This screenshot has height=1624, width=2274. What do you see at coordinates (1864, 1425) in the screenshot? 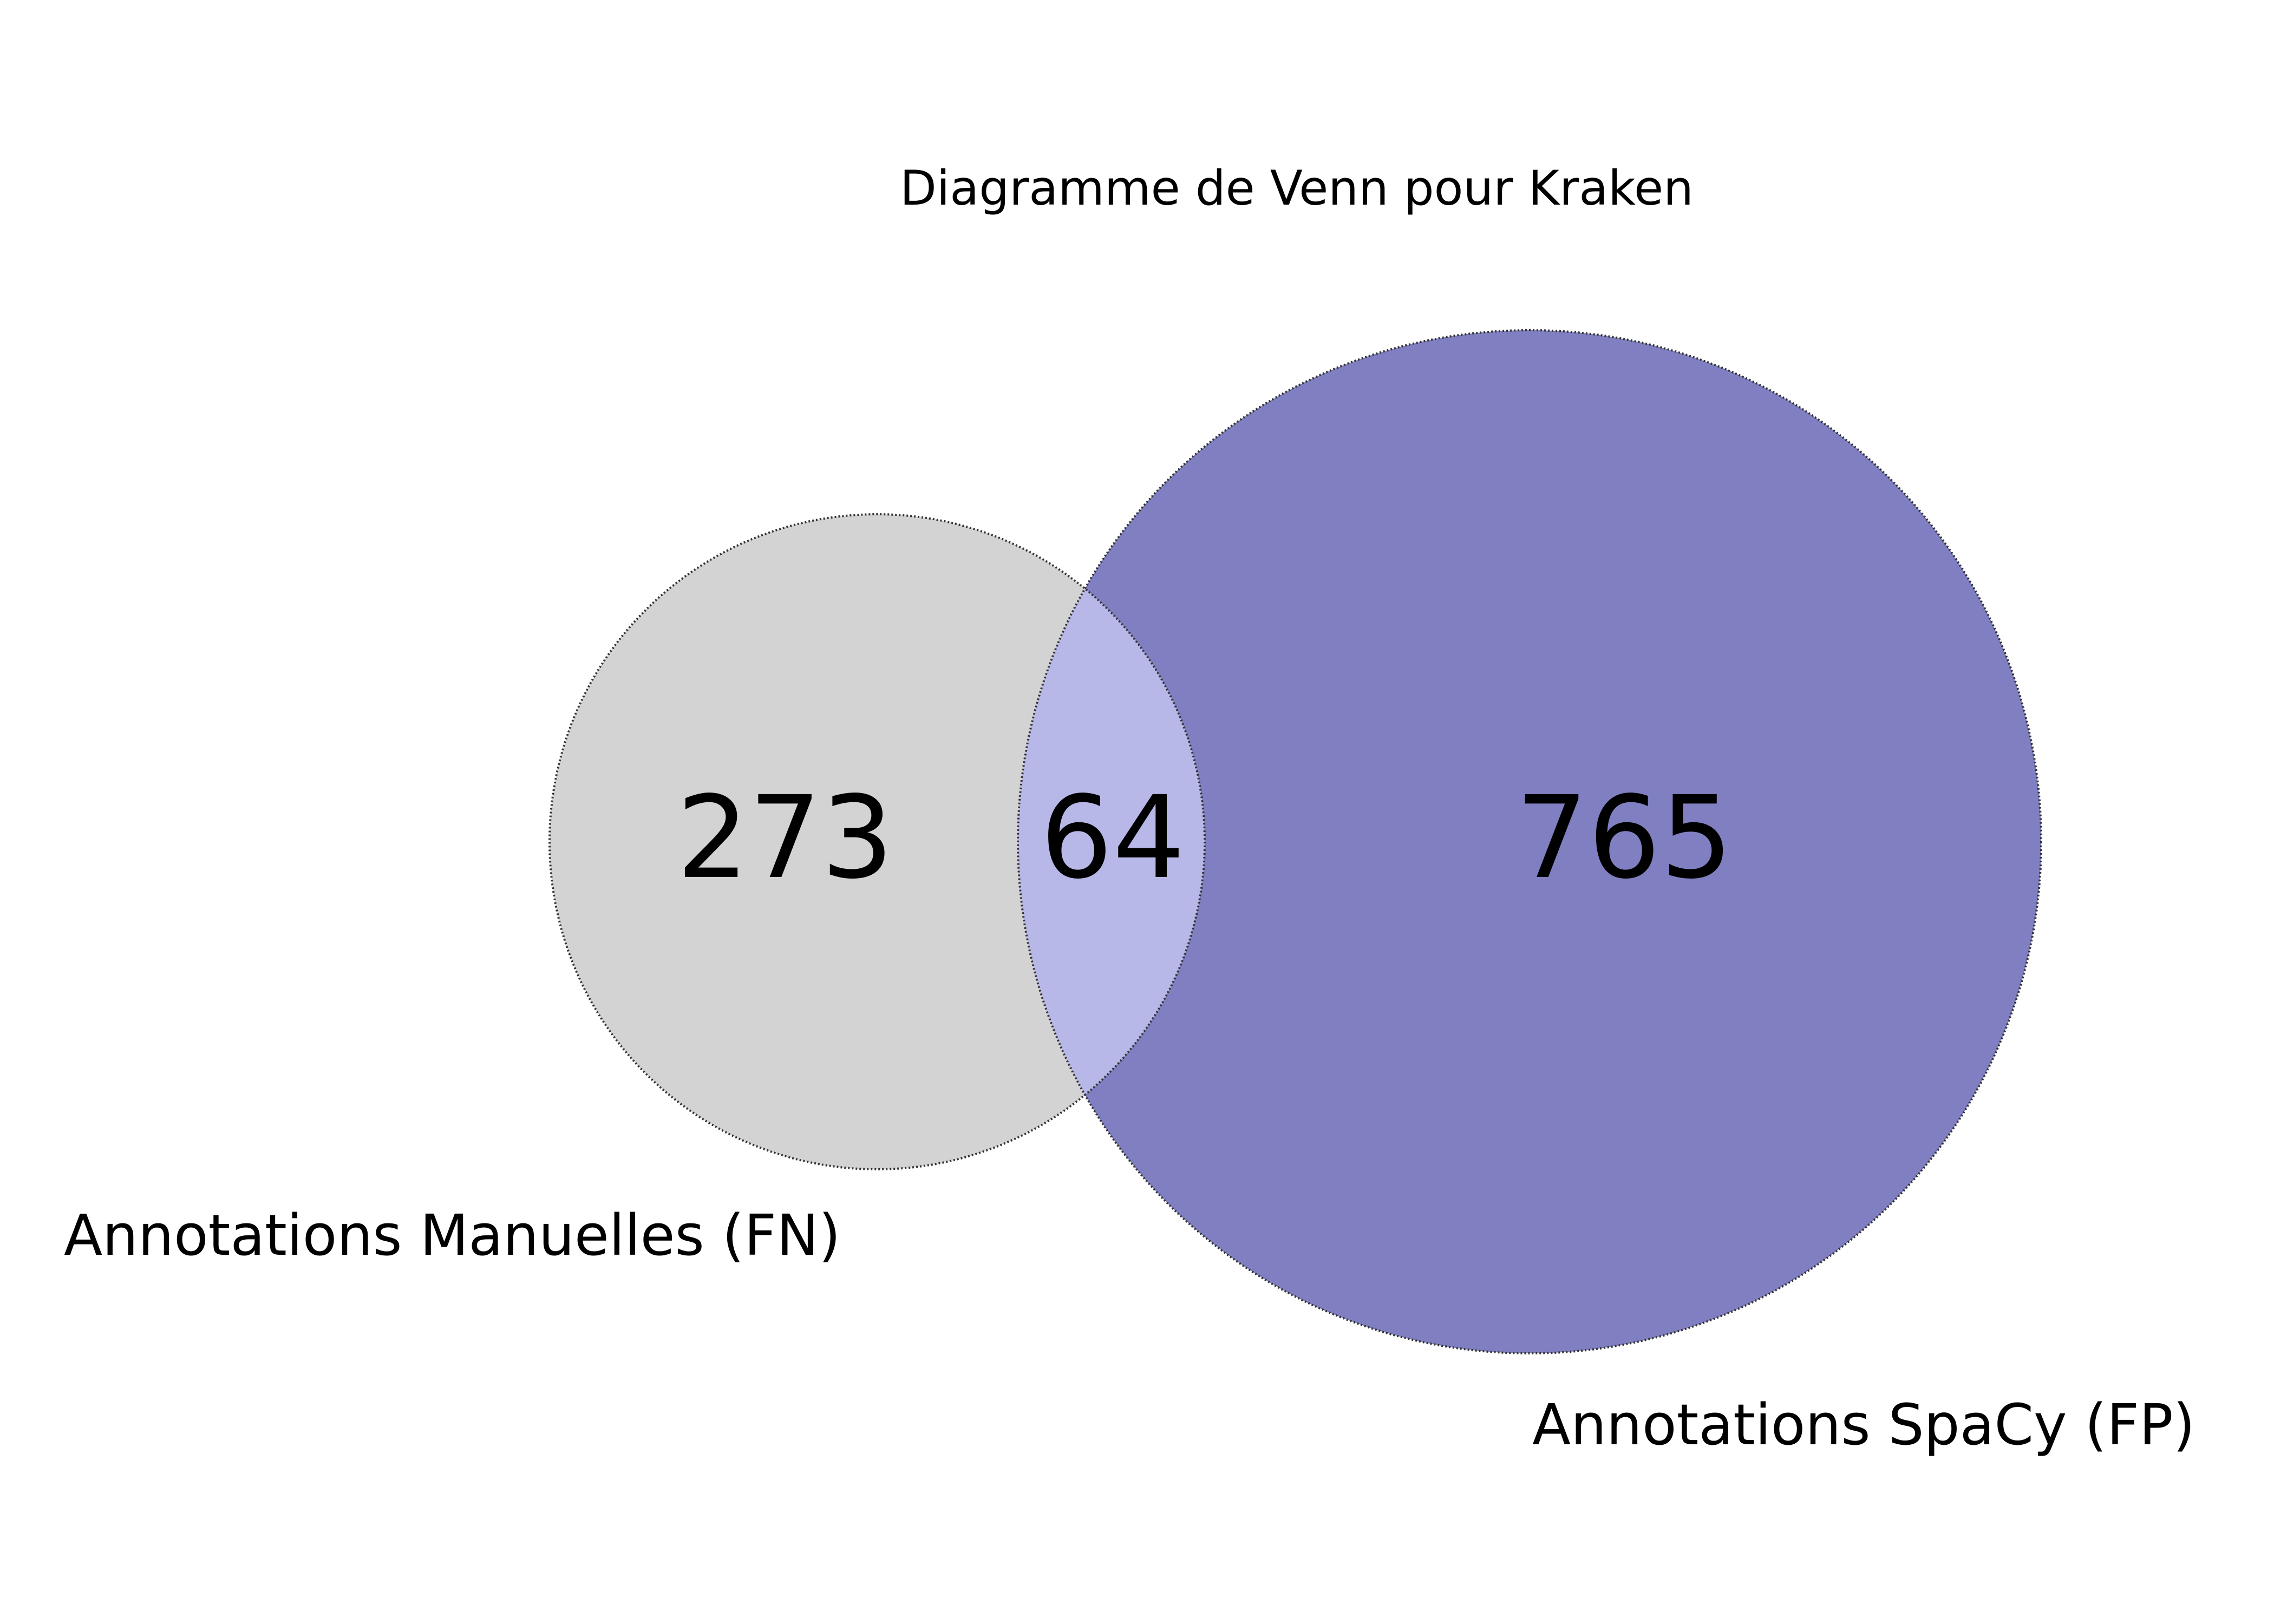
I see `spacy-annotations-label: Annotations SpaCy (FP)` at bounding box center [1864, 1425].